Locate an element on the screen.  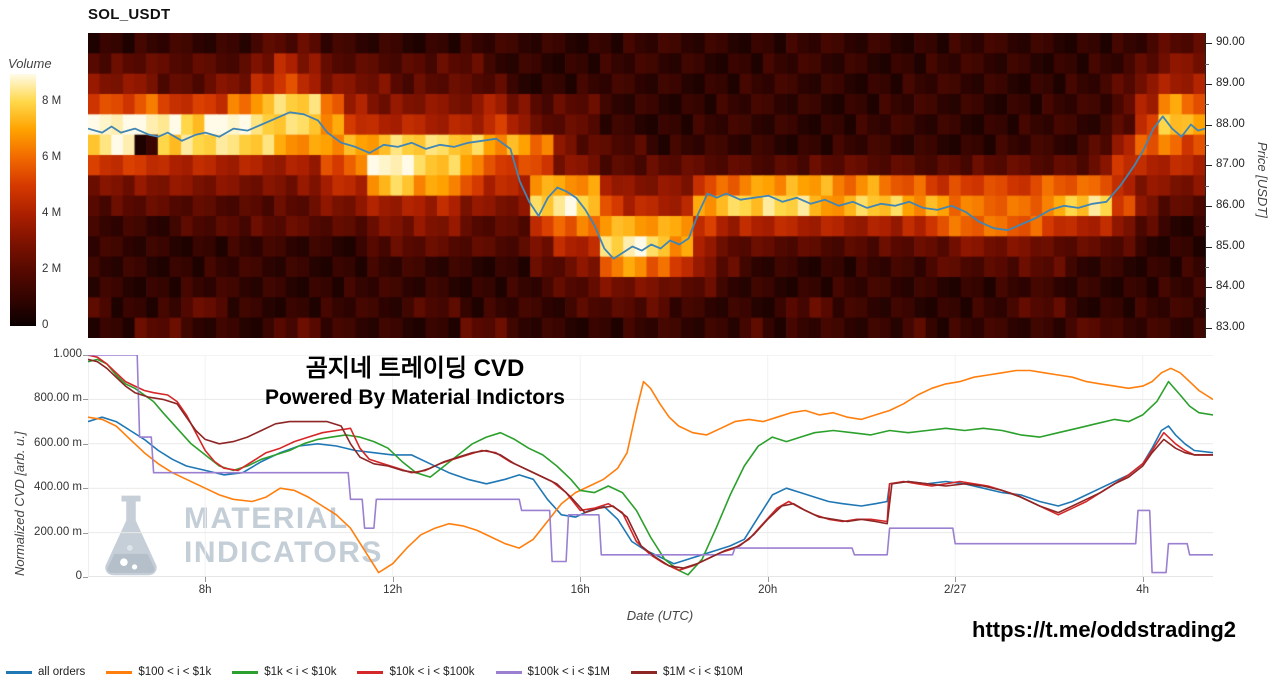
legend-label: $100 < i < $1k is located at coordinates (175, 672).